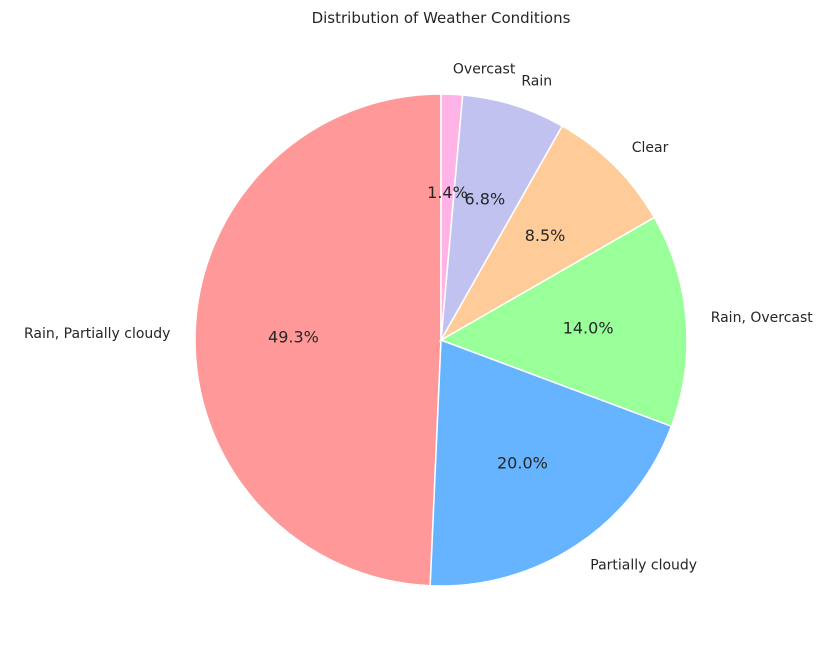  Describe the element at coordinates (502, 217) in the screenshot. I see `pie-slice-rain` at that location.